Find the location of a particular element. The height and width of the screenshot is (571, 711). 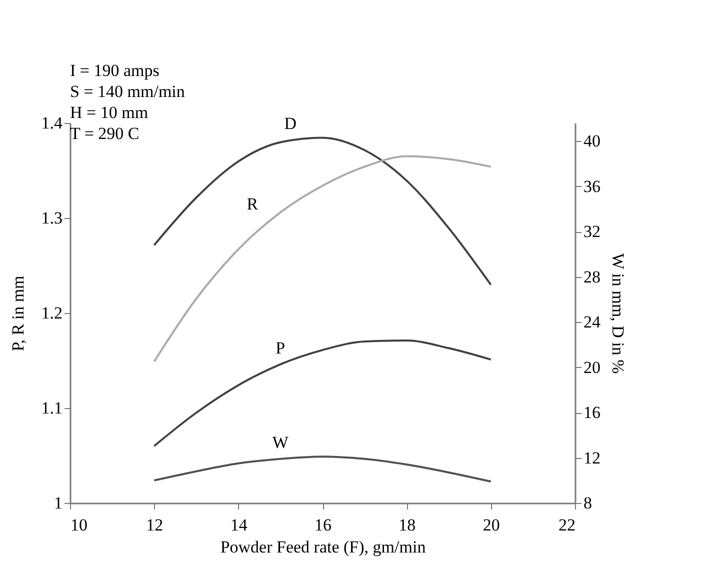

y-tick-label: 1.3 is located at coordinates (51, 218).